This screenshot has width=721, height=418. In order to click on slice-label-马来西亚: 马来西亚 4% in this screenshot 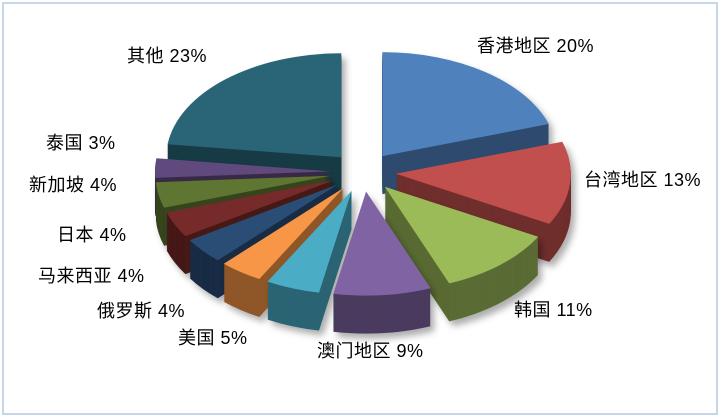, I will do `click(91, 276)`.